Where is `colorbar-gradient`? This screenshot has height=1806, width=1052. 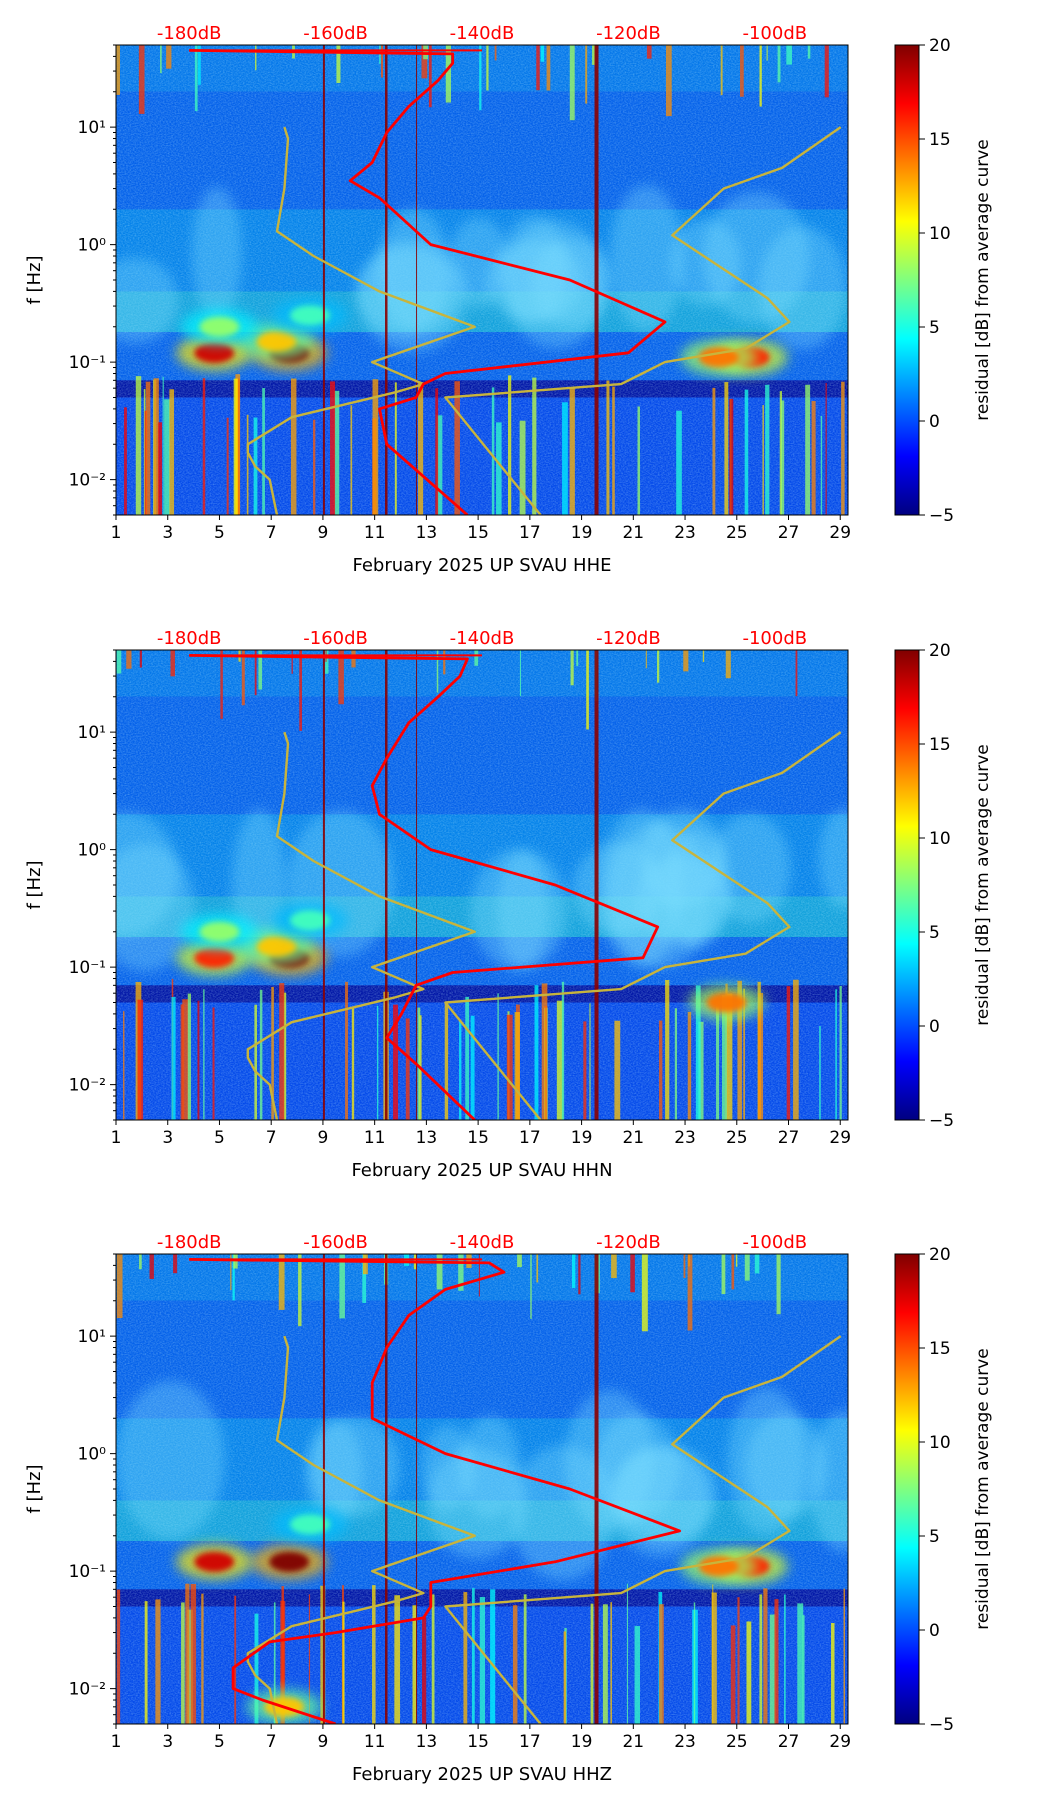 colorbar-gradient is located at coordinates (907, 280).